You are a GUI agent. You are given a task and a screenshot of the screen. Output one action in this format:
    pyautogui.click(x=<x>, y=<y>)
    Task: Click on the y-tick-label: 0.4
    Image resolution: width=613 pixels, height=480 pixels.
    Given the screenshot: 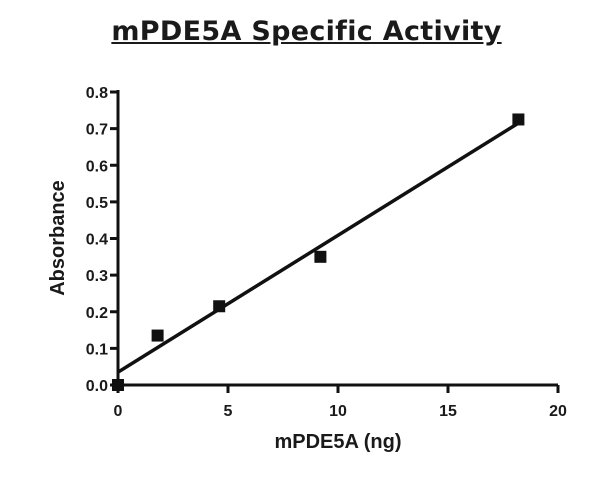 What is the action you would take?
    pyautogui.click(x=97, y=240)
    